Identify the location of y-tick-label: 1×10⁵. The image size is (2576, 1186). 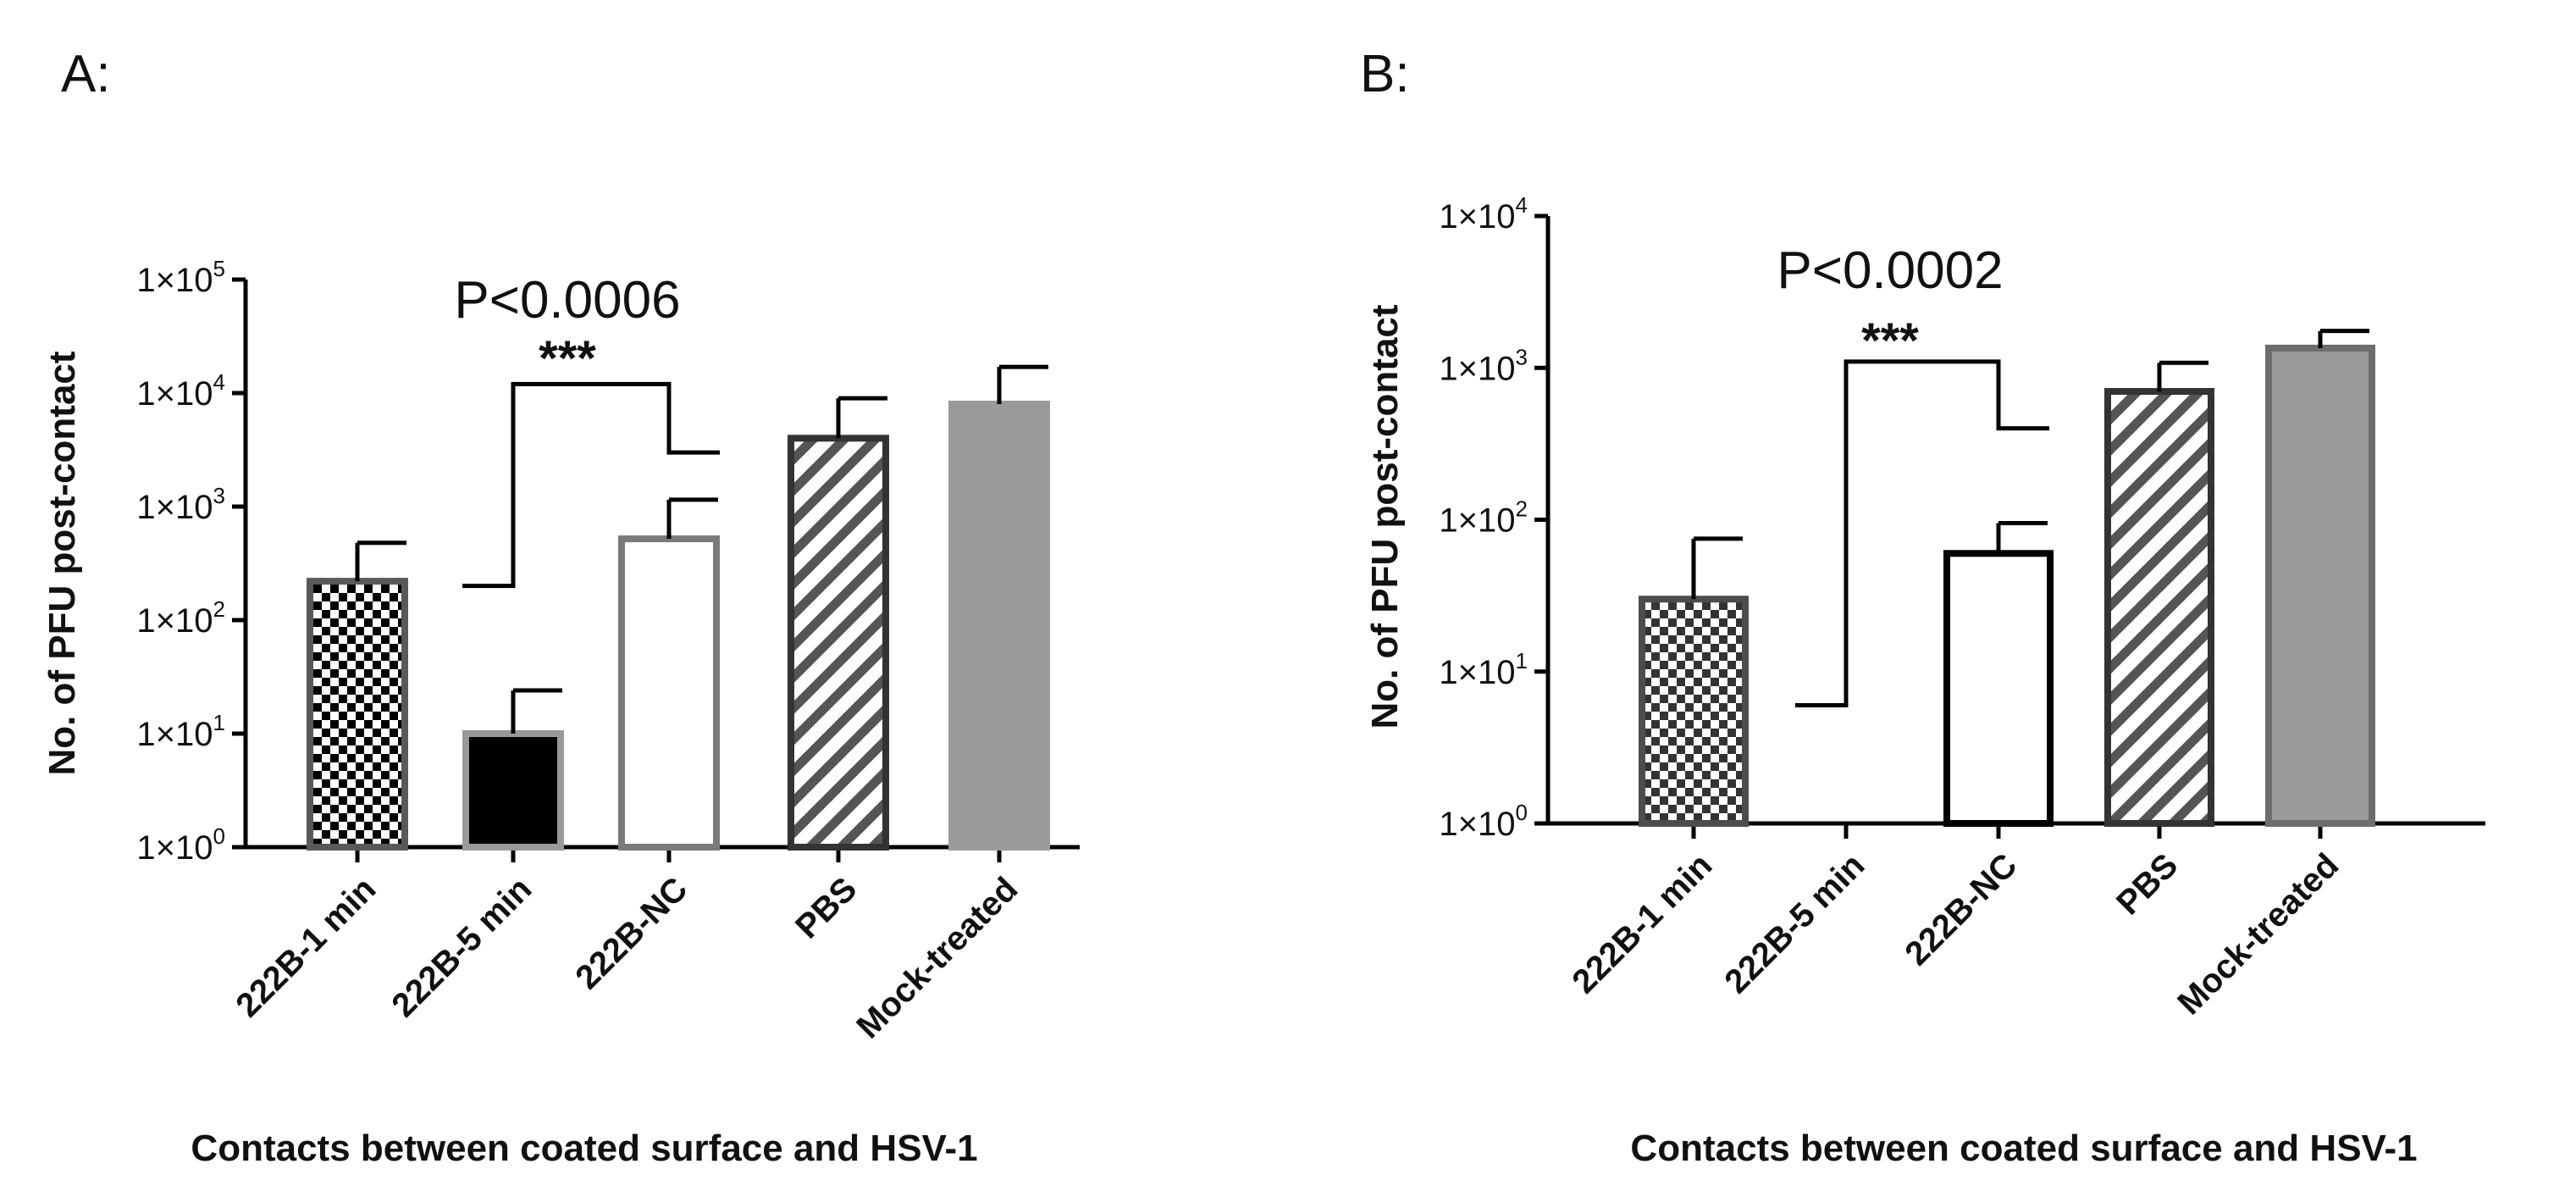
(180, 277).